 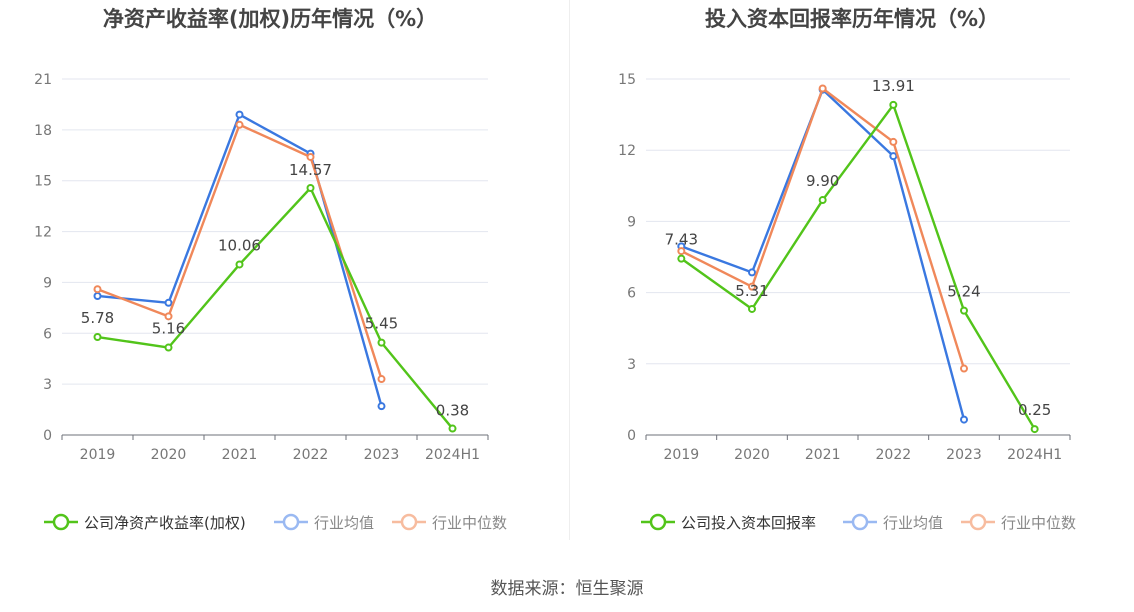 What do you see at coordinates (270, 19) in the screenshot?
I see `chart-title: 净资产收益率(加权)历年情况（%）` at bounding box center [270, 19].